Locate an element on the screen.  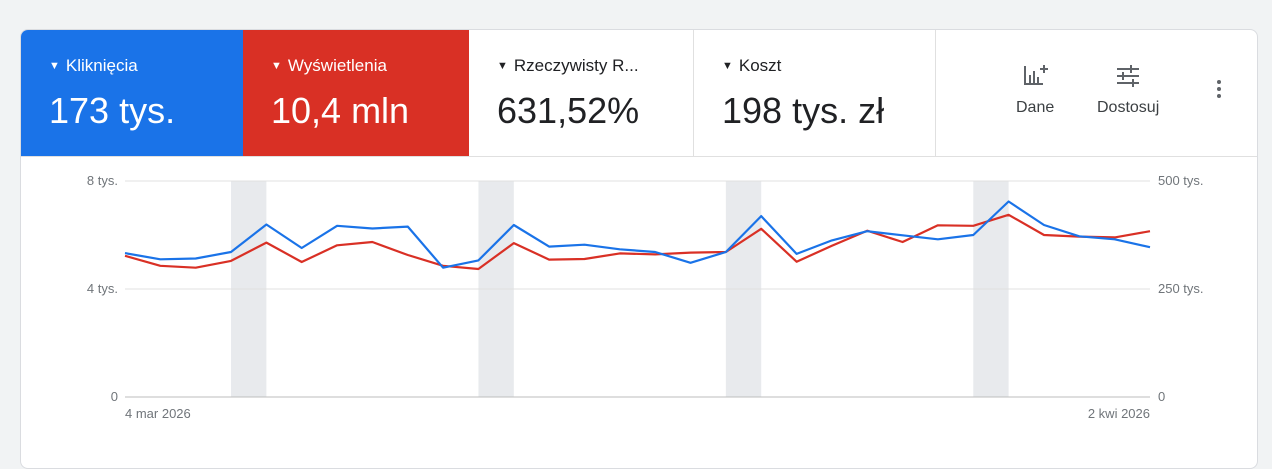
metric-impressions-value: 10,4 mln is located at coordinates (340, 110).